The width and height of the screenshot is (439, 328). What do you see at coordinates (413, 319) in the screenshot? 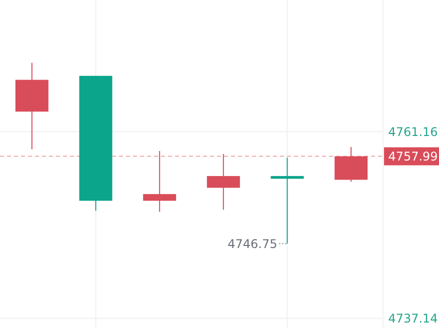
I see `y-tick-label: 4737.14` at bounding box center [413, 319].